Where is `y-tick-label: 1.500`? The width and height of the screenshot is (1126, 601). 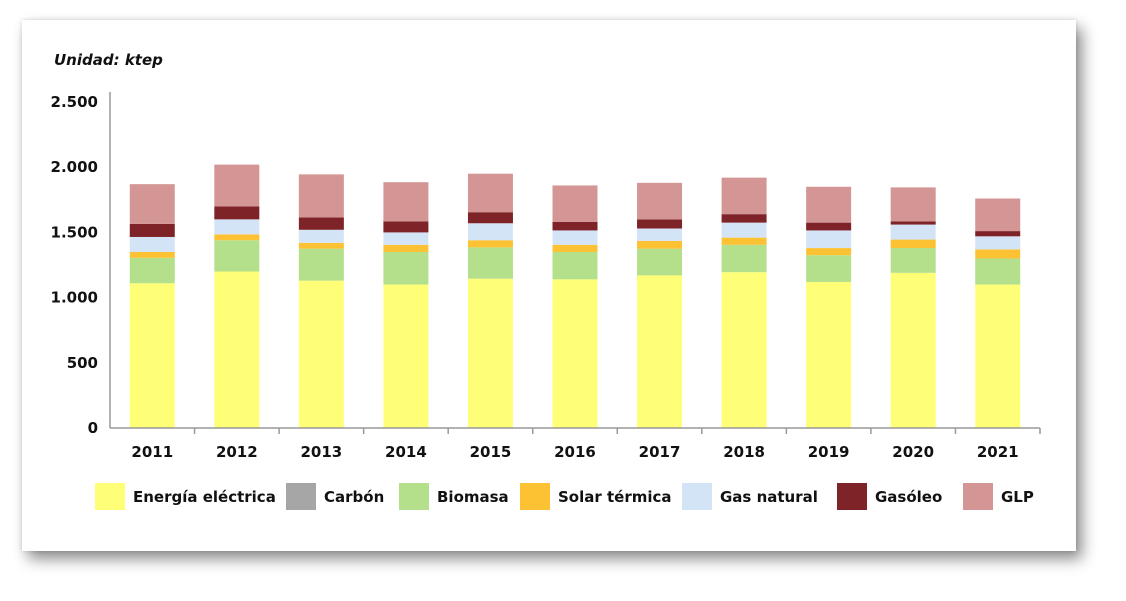
y-tick-label: 1.500 is located at coordinates (74, 232).